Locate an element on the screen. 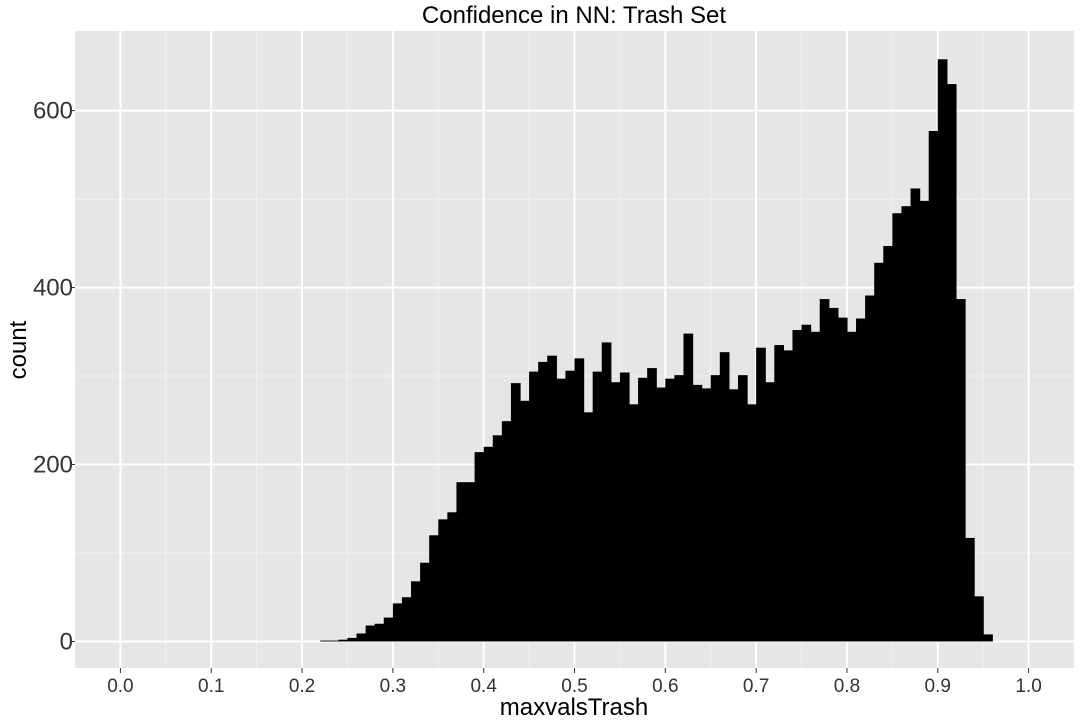 The height and width of the screenshot is (720, 1080). y-tick-label: 600 is located at coordinates (53, 111).